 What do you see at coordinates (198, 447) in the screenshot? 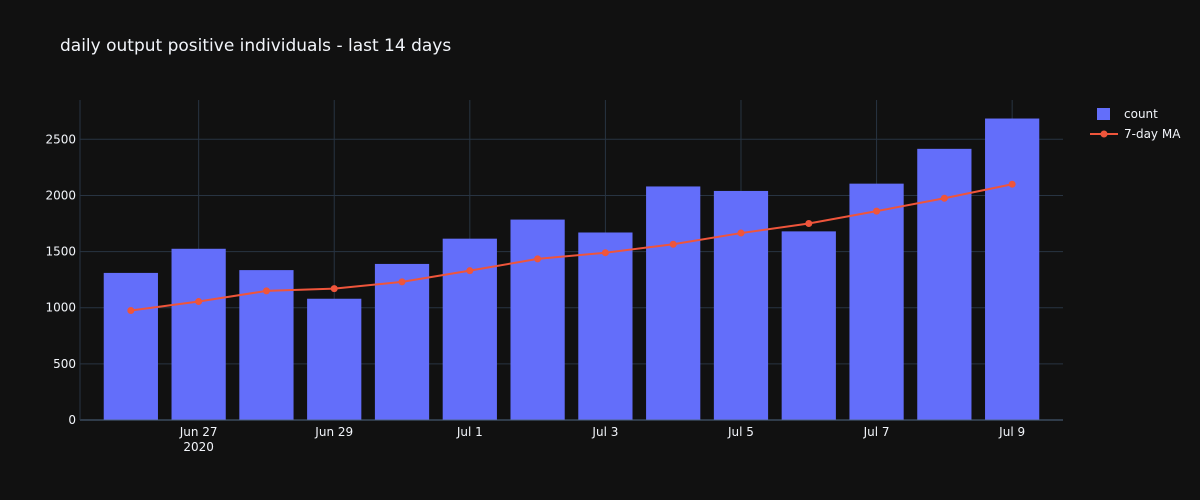
I see `x-tick-sublabel: 2020` at bounding box center [198, 447].